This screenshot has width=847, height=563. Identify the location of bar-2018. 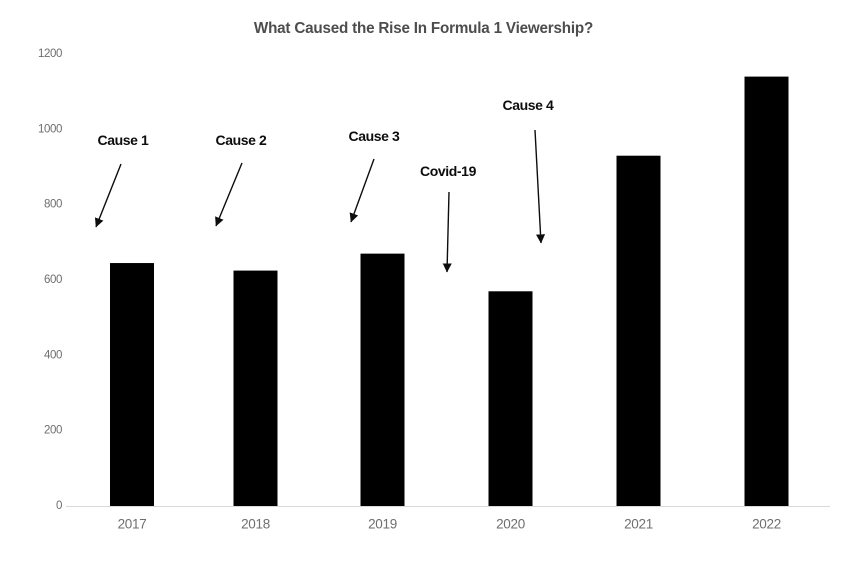
(255, 388).